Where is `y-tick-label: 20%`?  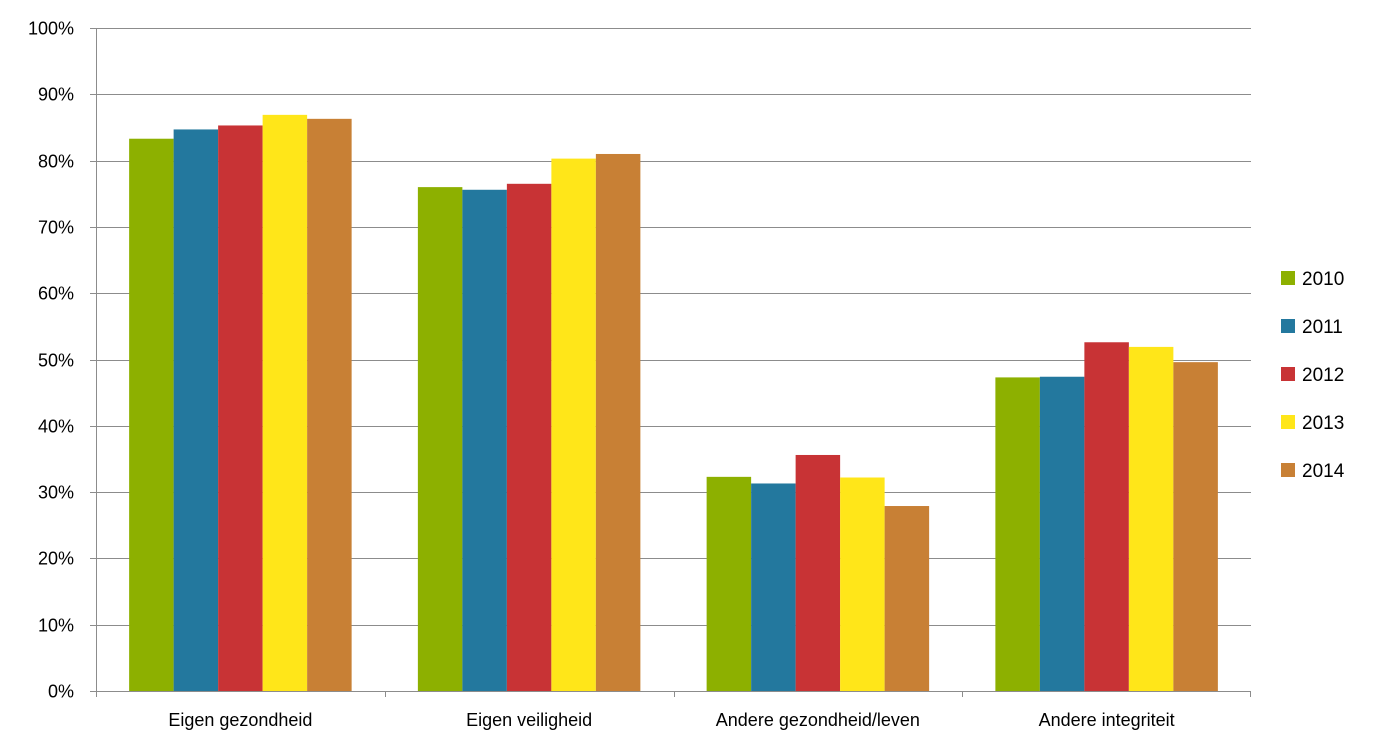 y-tick-label: 20% is located at coordinates (56, 559).